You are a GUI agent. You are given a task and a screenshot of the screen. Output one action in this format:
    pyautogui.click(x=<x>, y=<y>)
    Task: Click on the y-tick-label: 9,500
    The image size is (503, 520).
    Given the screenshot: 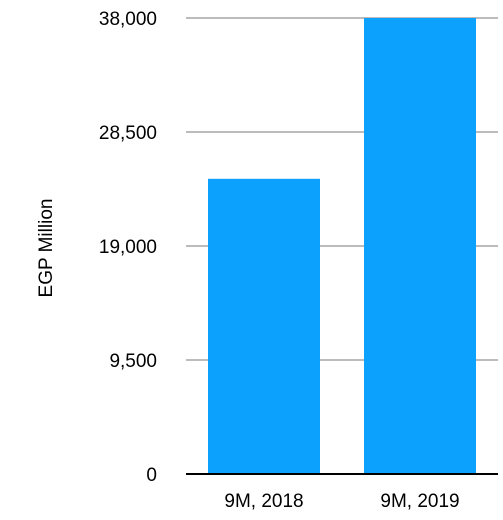 What is the action you would take?
    pyautogui.click(x=133, y=361)
    